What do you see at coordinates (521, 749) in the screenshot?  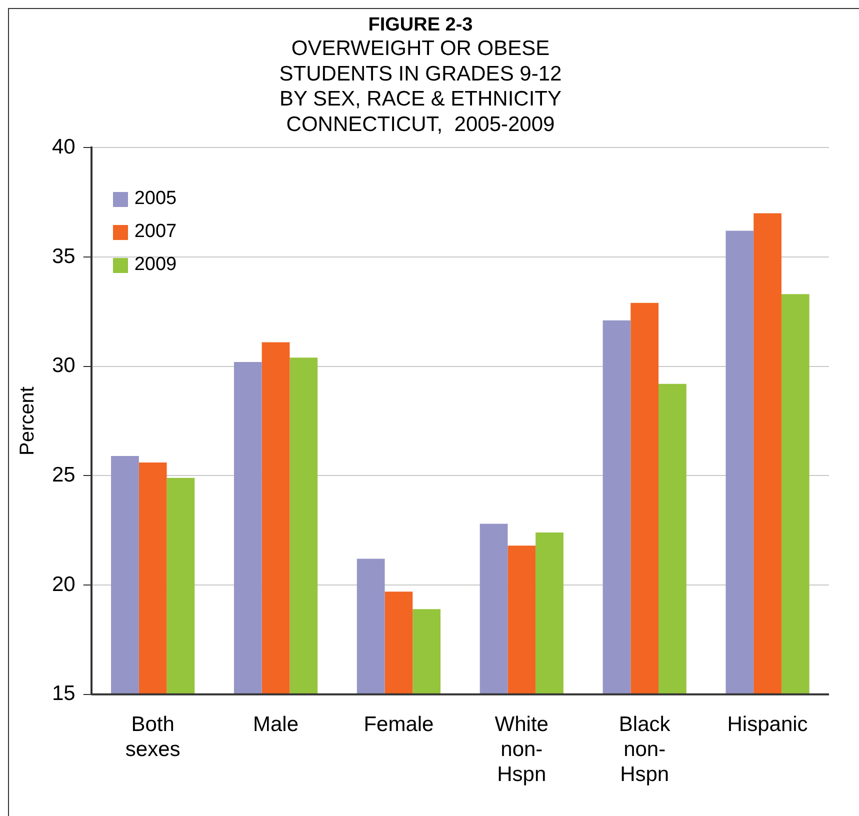 I see `x-tick-label: White non- Hspn` at bounding box center [521, 749].